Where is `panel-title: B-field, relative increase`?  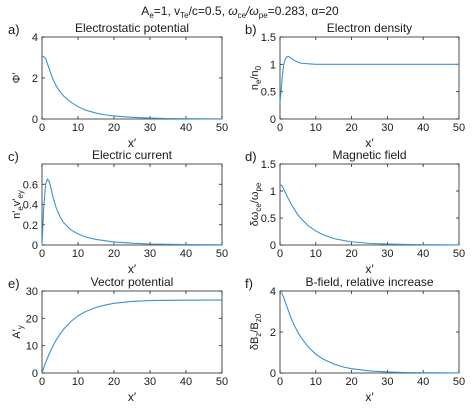
panel-title: B-field, relative increase is located at coordinates (369, 282).